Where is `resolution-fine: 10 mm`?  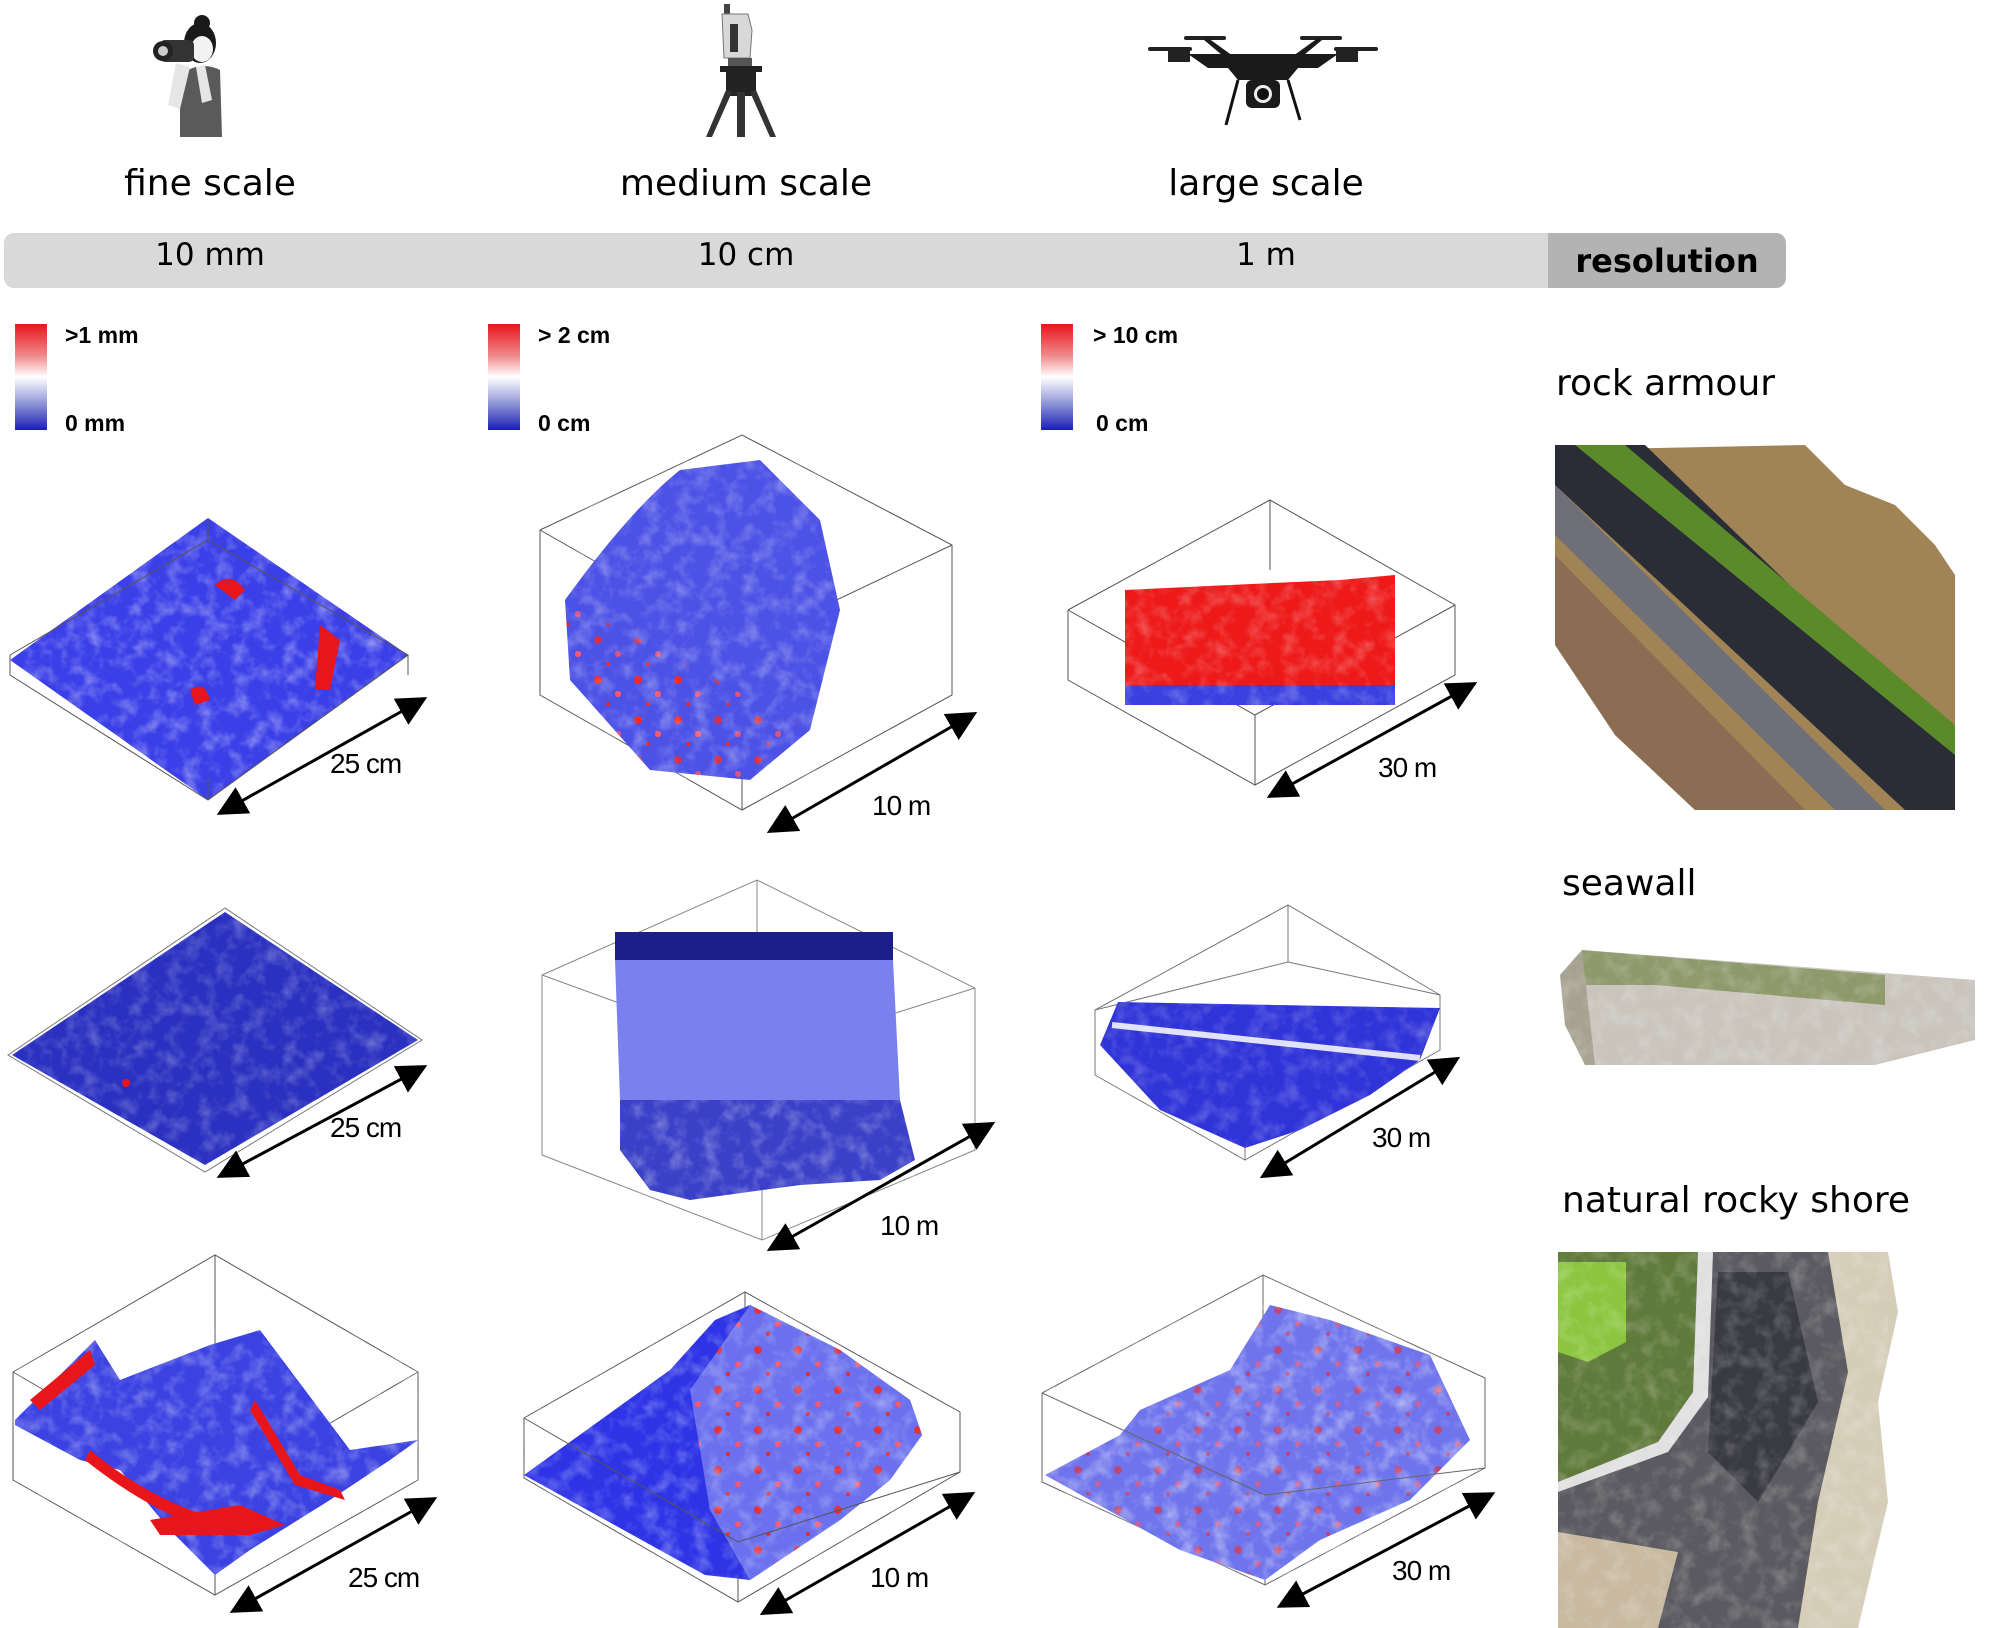 resolution-fine: 10 mm is located at coordinates (210, 255).